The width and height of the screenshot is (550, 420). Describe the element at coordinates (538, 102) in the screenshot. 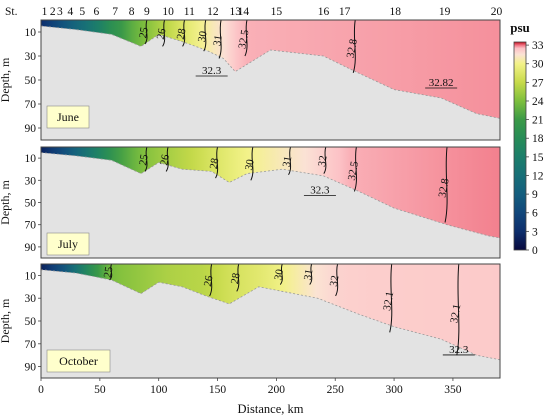

I see `colorbar-tick-label: 24` at that location.